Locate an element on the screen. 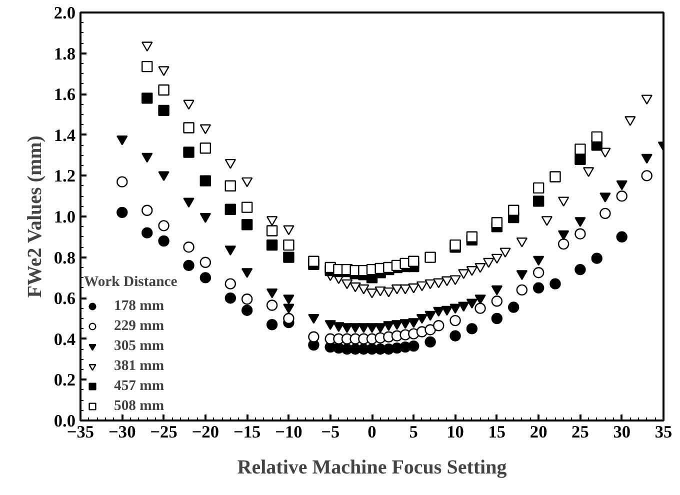  x-tick-label: 0 is located at coordinates (372, 432).